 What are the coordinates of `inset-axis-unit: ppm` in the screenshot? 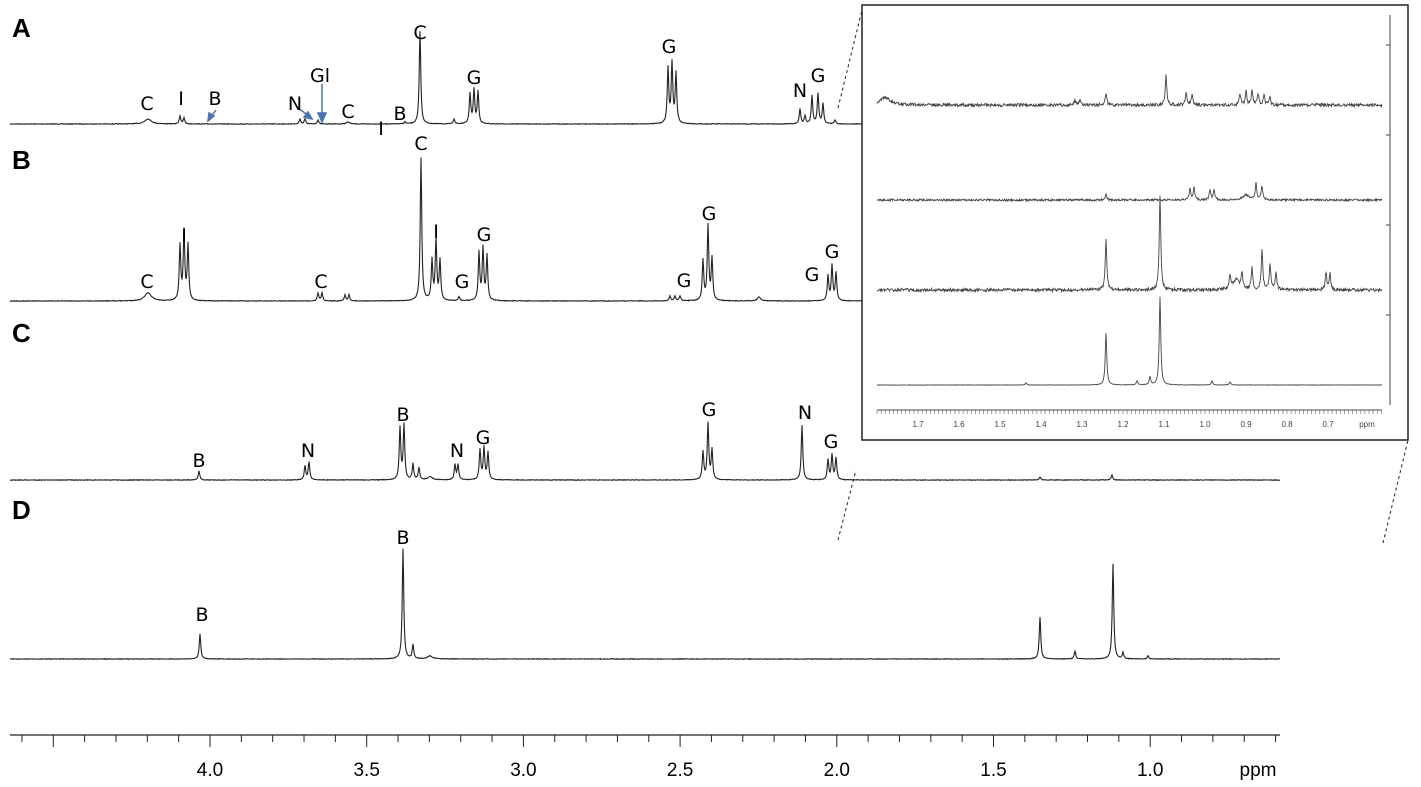 It's located at (1367, 424).